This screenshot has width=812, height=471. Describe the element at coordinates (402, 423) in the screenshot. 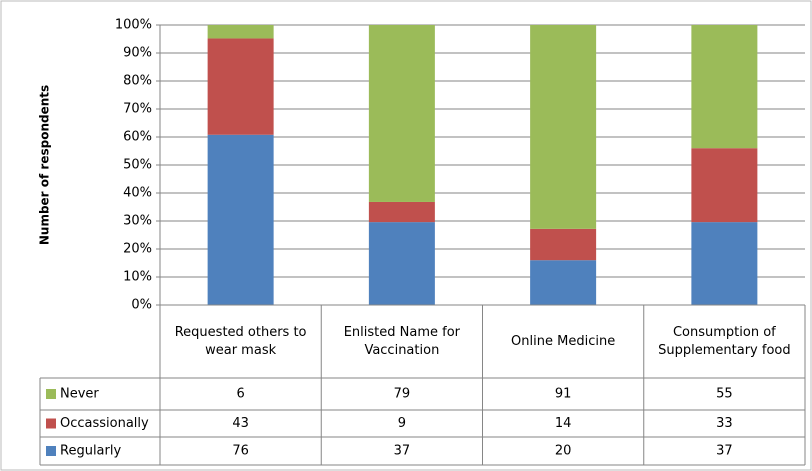

I see `table-value: 9` at that location.